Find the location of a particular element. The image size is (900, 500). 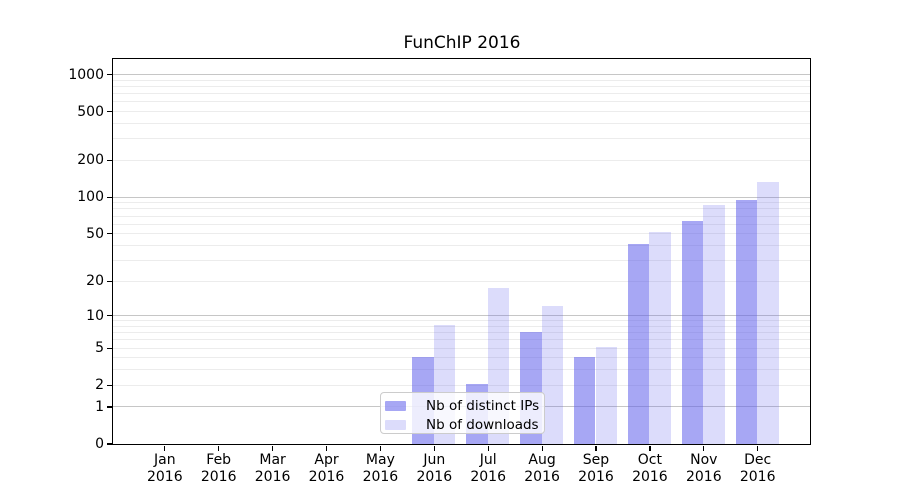

y-tick-label: 200 is located at coordinates (90, 160).